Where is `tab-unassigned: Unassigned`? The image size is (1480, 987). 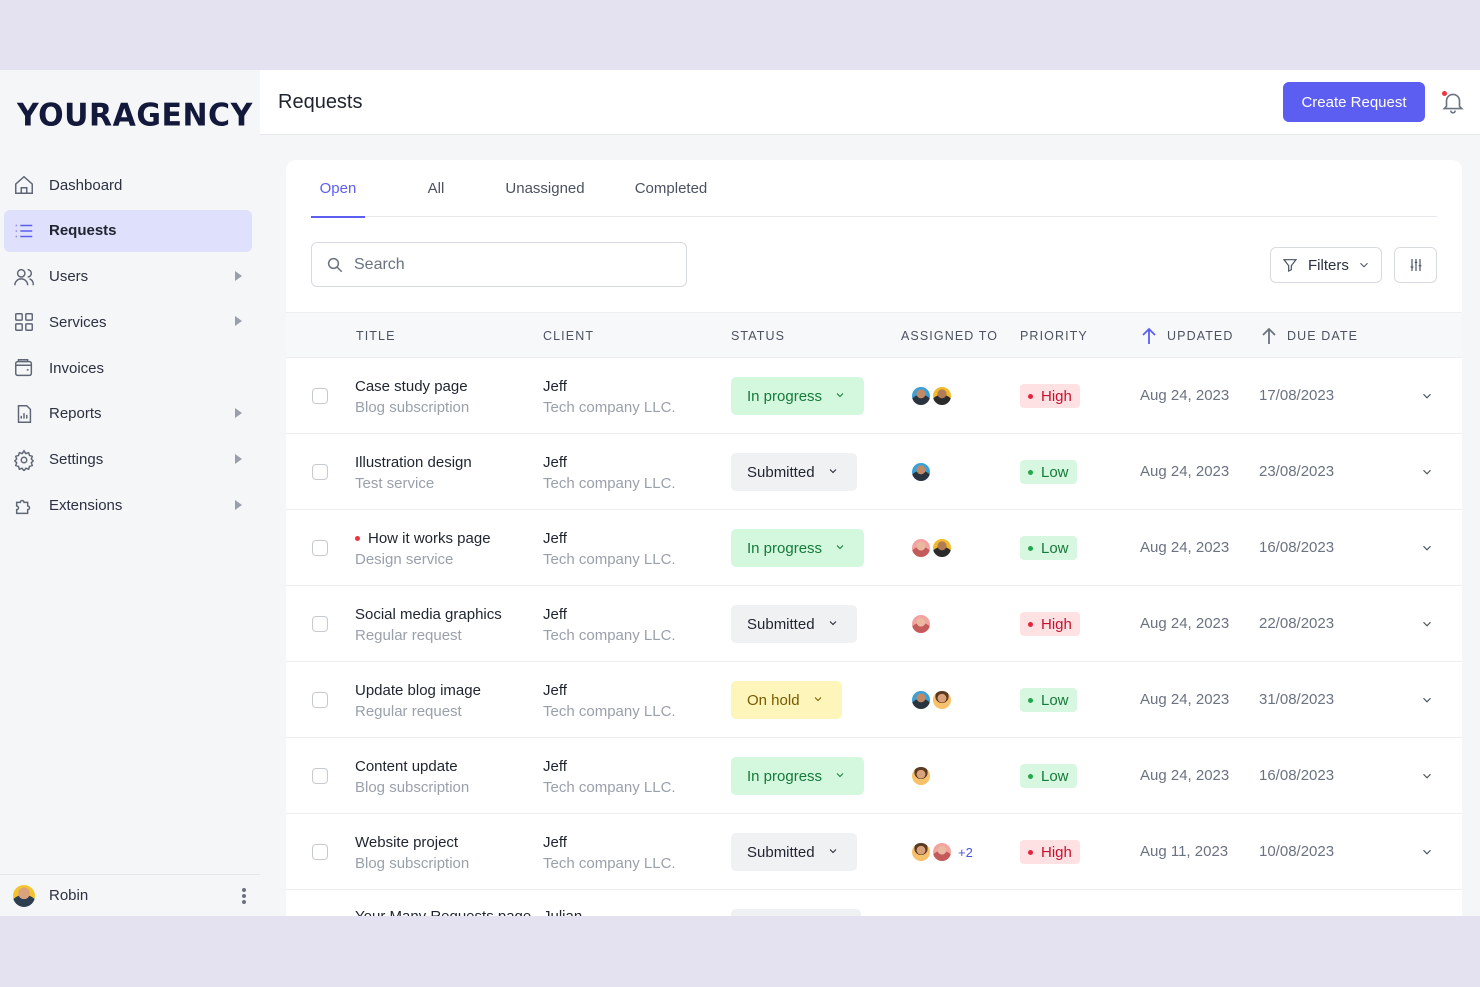
tab-unassigned: Unassigned is located at coordinates (545, 188).